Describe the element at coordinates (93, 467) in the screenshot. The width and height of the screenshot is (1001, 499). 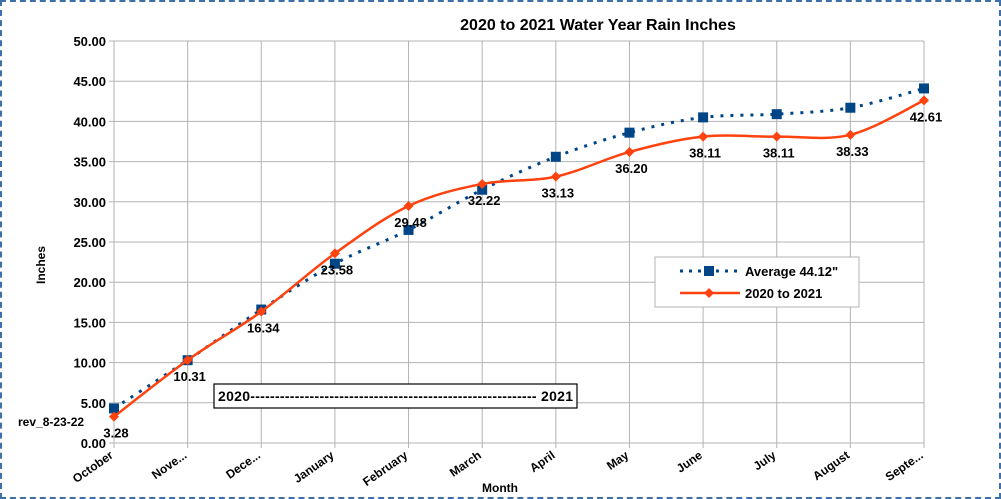
I see `x-tick-label: October` at that location.